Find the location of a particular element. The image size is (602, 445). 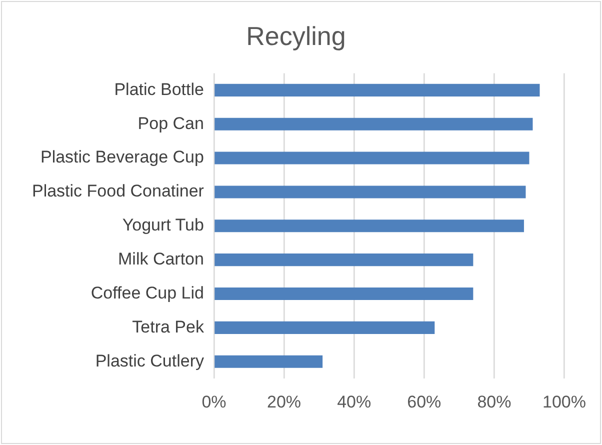

y-tick-label: Coffee Cup Lid is located at coordinates (147, 292).